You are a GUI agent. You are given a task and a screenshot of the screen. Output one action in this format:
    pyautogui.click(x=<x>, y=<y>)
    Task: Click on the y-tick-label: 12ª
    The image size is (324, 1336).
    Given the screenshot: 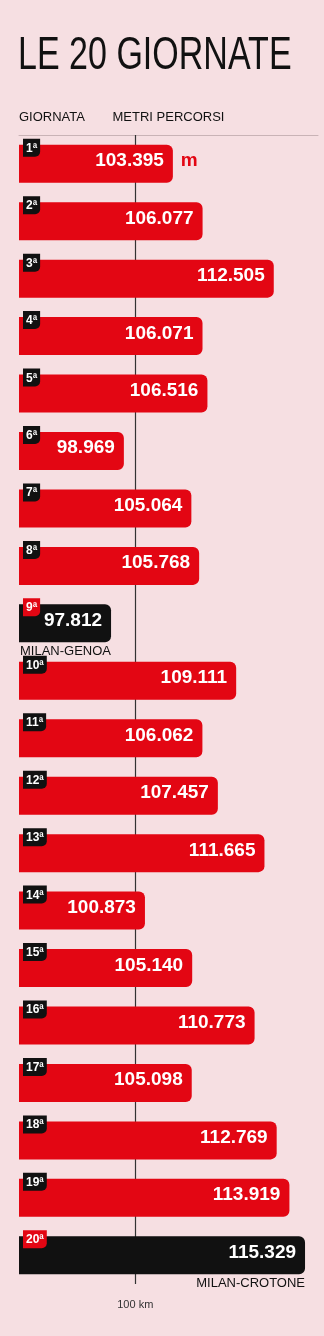 What is the action you would take?
    pyautogui.click(x=35, y=779)
    